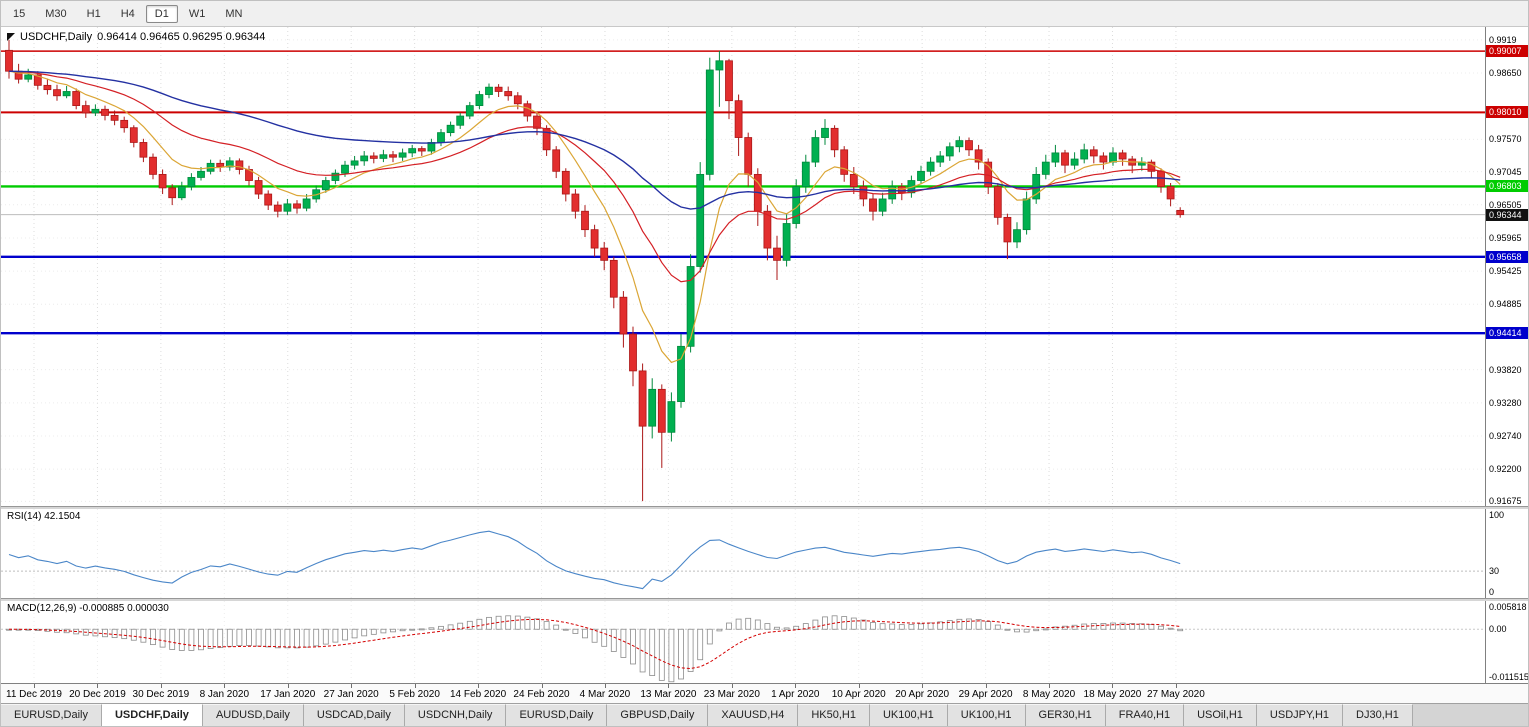  Describe the element at coordinates (1505, 237) in the screenshot. I see `price-axis-label: 0.95965` at that location.